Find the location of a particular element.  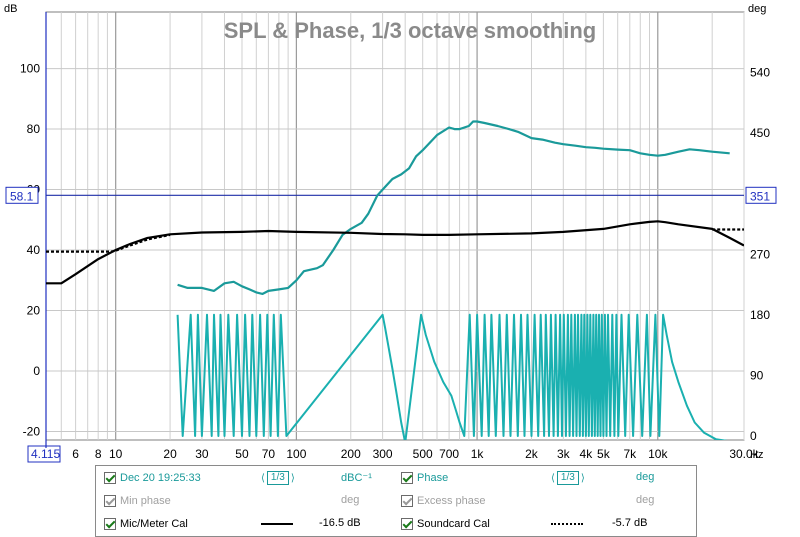

chart-title: SPL & Phase, 1/3 octave smoothing is located at coordinates (410, 30).